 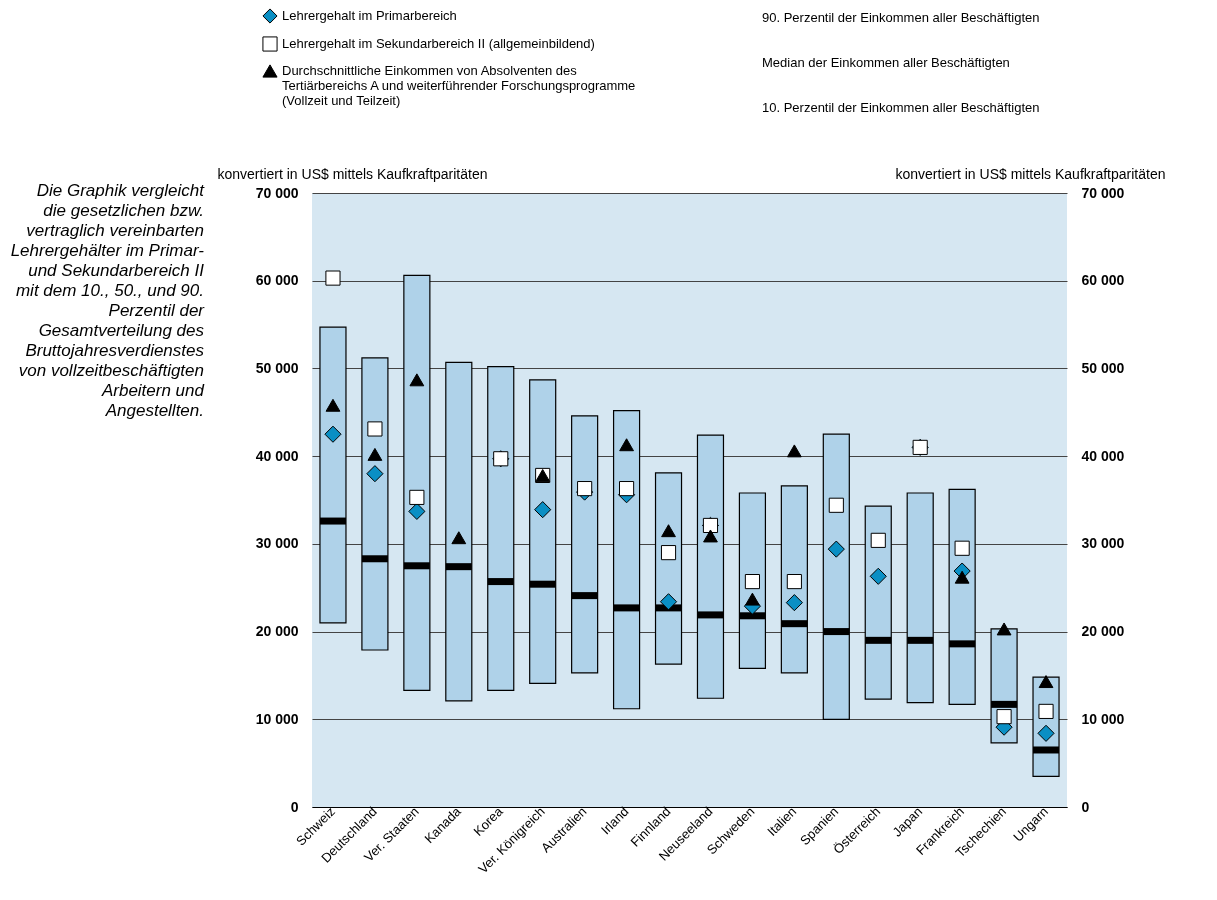 What do you see at coordinates (1103, 367) in the screenshot?
I see `y2-tick-label: 50 000` at bounding box center [1103, 367].